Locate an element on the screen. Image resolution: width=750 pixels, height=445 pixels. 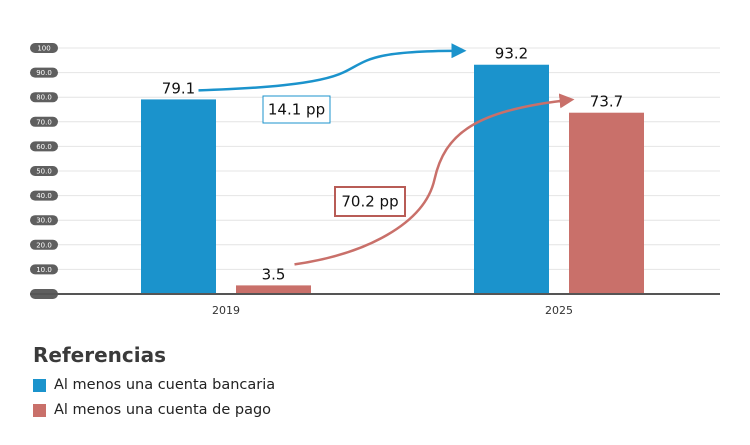
y-tick-label: 10.0 is located at coordinates (44, 270).